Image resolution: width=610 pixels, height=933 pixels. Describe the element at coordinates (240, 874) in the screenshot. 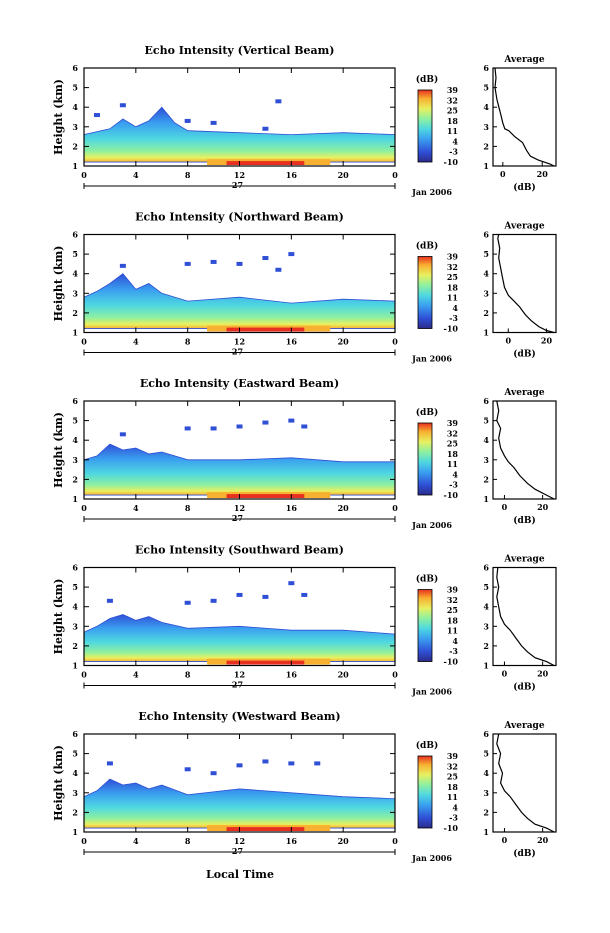

I see `x-axis-label: Local Time` at that location.